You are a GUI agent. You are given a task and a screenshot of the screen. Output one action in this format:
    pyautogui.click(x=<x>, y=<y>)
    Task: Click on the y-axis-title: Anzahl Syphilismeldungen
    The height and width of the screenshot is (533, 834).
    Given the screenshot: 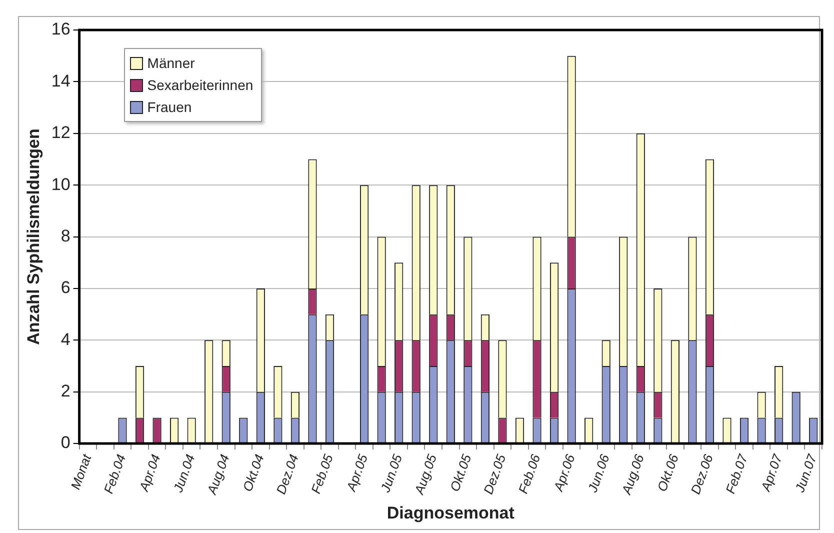 What is the action you would take?
    pyautogui.click(x=33, y=236)
    